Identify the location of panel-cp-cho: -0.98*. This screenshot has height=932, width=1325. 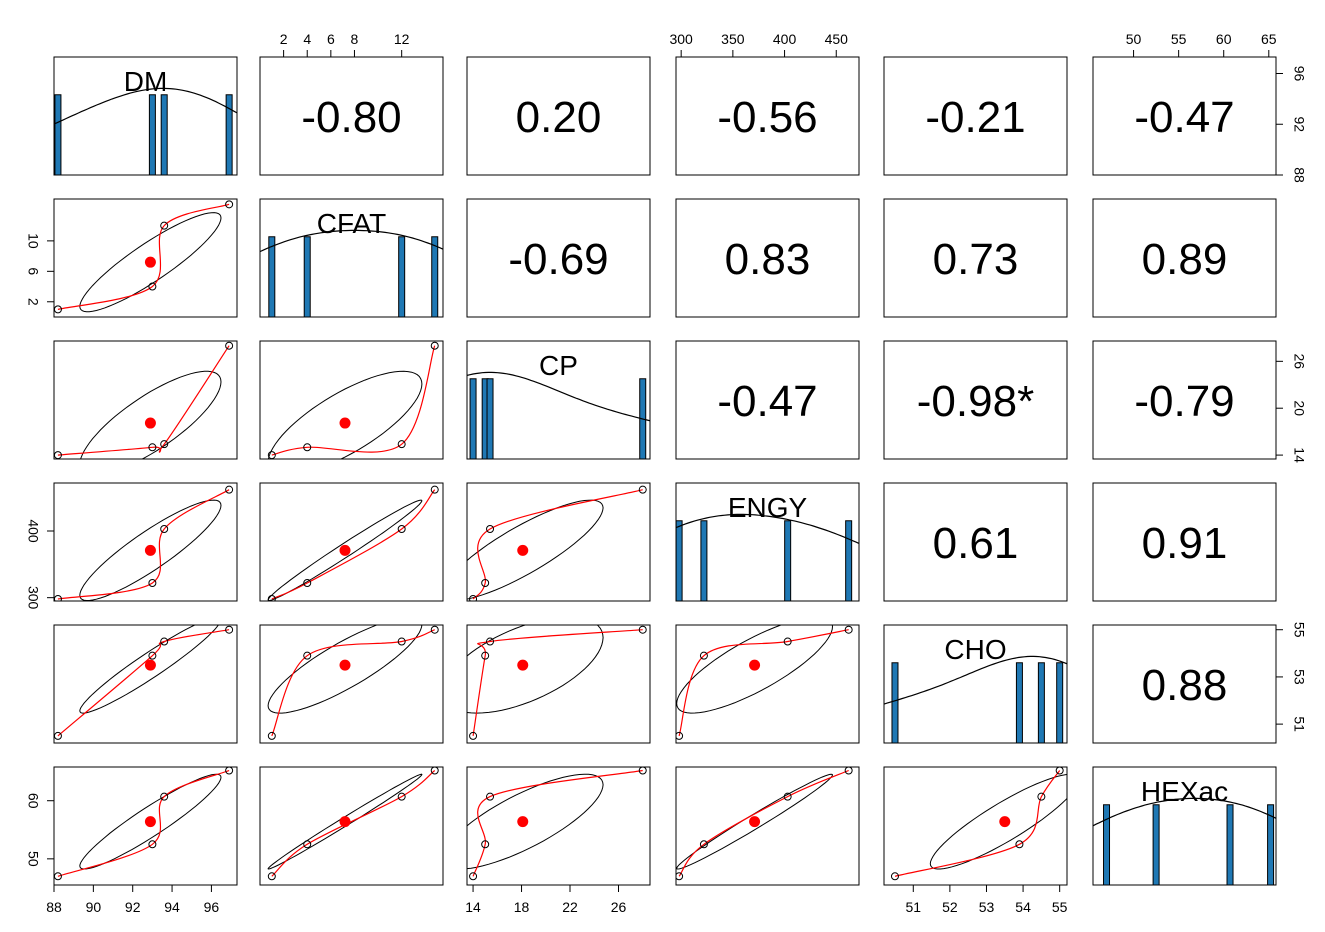
(975, 400).